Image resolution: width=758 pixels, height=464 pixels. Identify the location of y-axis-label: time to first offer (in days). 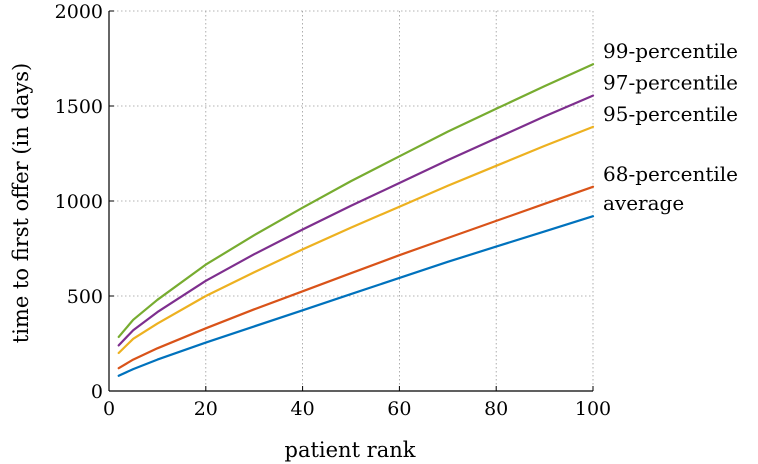
(21, 203).